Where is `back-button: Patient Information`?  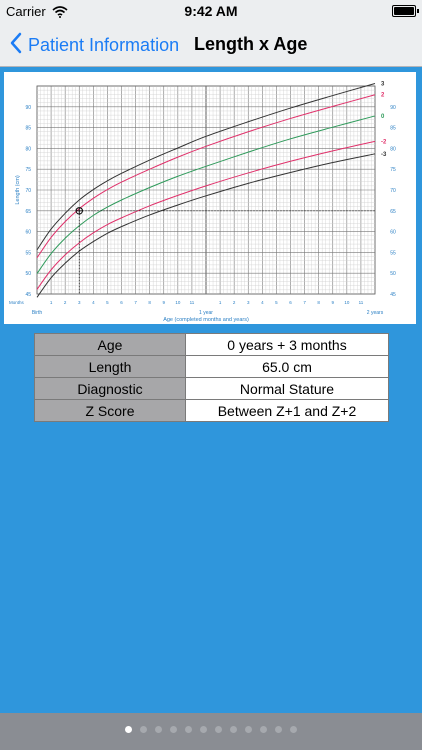 back-button: Patient Information is located at coordinates (94, 45).